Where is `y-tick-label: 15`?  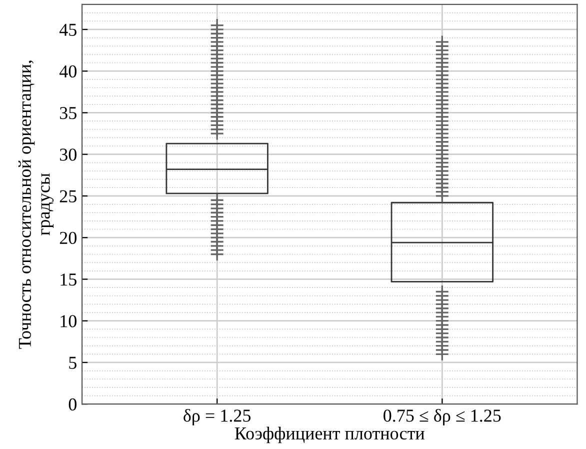
y-tick-label: 15 is located at coordinates (68, 280).